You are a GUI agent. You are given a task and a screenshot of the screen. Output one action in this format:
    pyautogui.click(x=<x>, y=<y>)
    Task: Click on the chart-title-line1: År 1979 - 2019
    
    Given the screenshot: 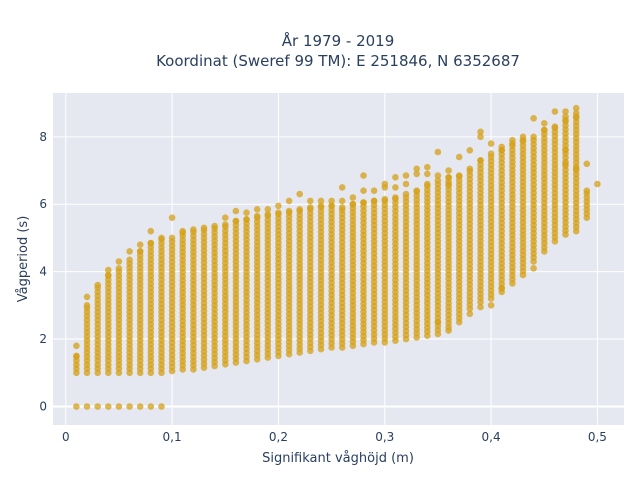 What is the action you would take?
    pyautogui.click(x=338, y=40)
    